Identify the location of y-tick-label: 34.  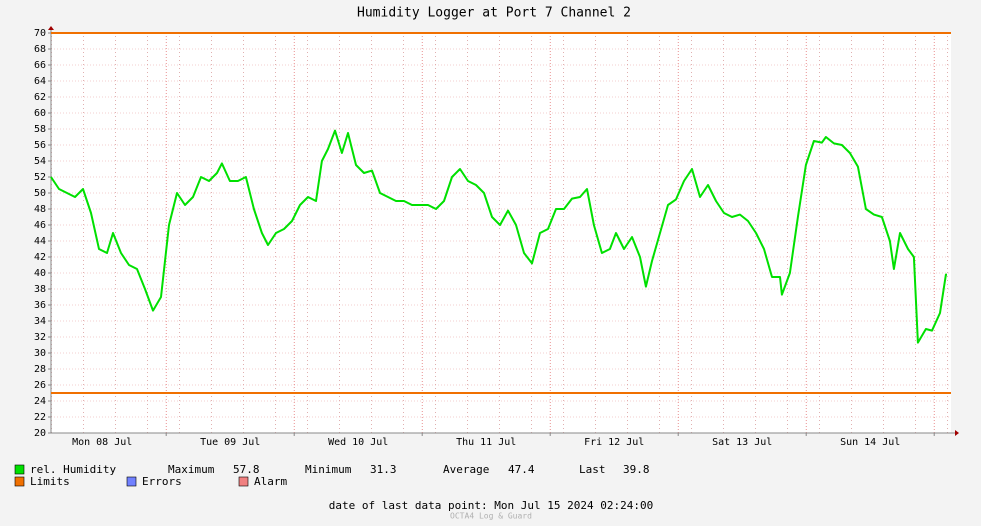
(40, 321).